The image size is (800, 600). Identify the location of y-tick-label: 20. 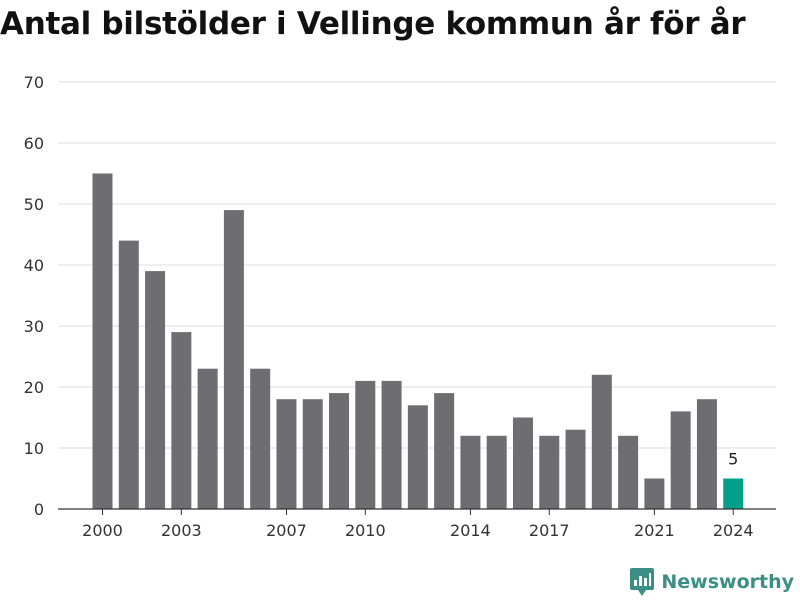
(34, 387).